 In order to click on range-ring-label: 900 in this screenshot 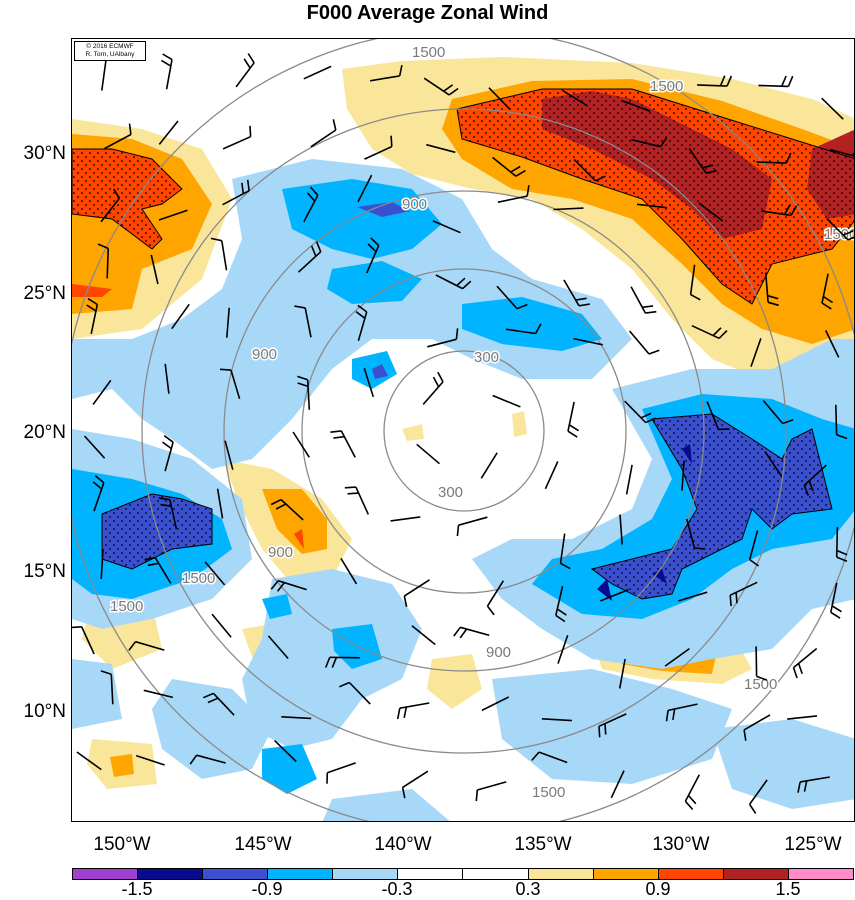, I will do `click(414, 204)`.